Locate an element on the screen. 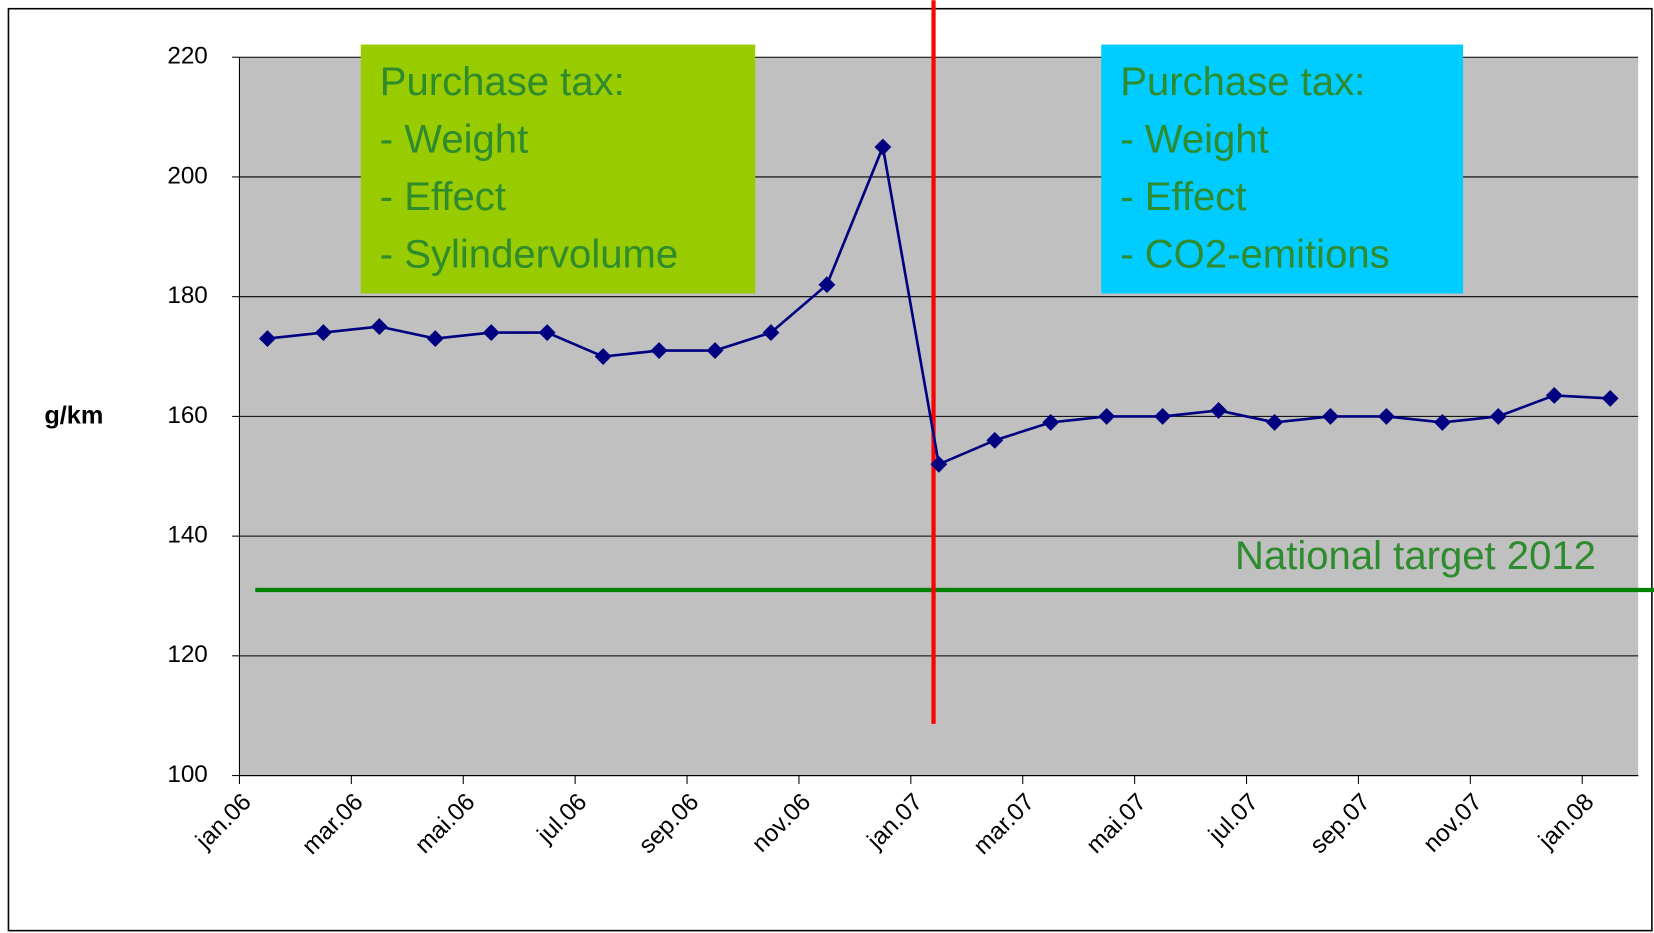  annotation-text: - Sylindervolume is located at coordinates (529, 255).